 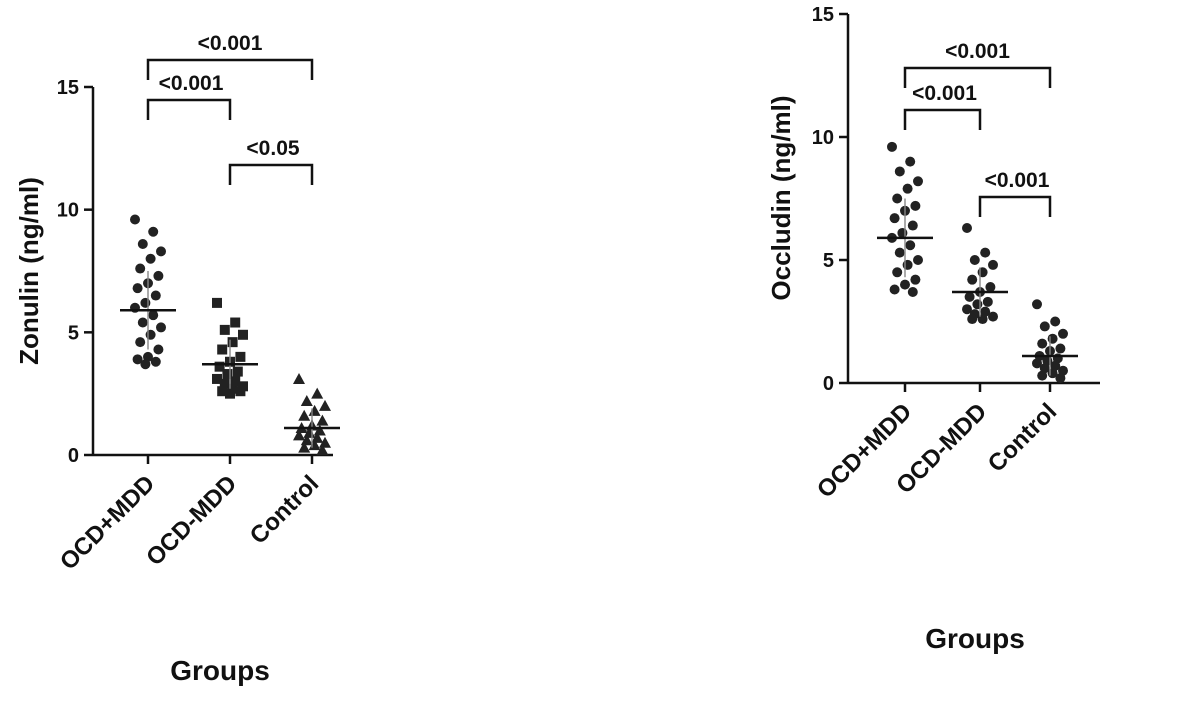 What do you see at coordinates (781, 197) in the screenshot?
I see `y-axis-label: Occludin (ng/ml)` at bounding box center [781, 197].